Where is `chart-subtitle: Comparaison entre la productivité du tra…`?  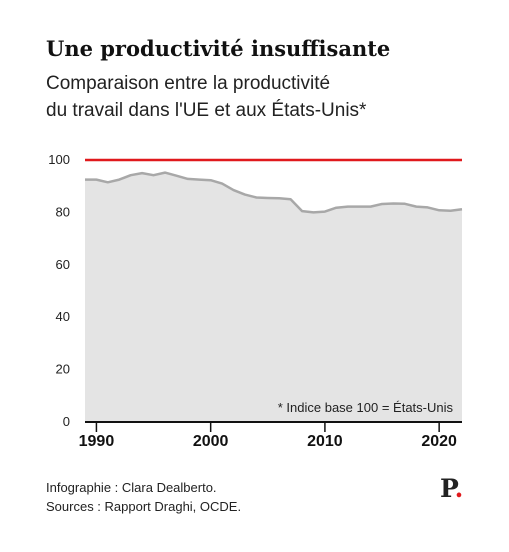
chart-subtitle: Comparaison entre la productivité du tra… is located at coordinates (206, 97).